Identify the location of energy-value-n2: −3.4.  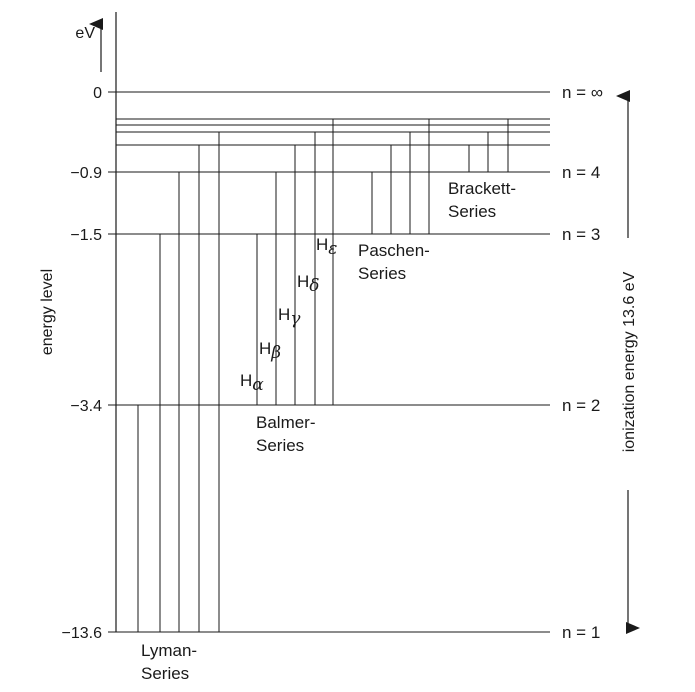
(86, 406).